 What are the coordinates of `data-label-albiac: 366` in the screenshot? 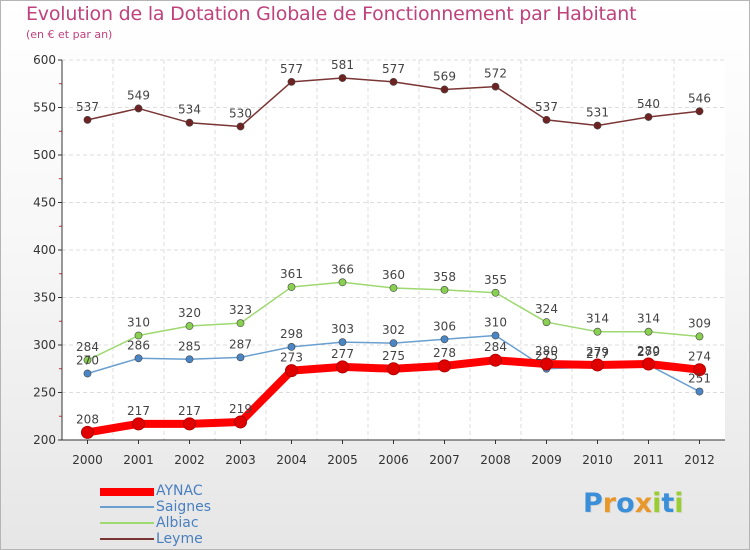 It's located at (342, 269).